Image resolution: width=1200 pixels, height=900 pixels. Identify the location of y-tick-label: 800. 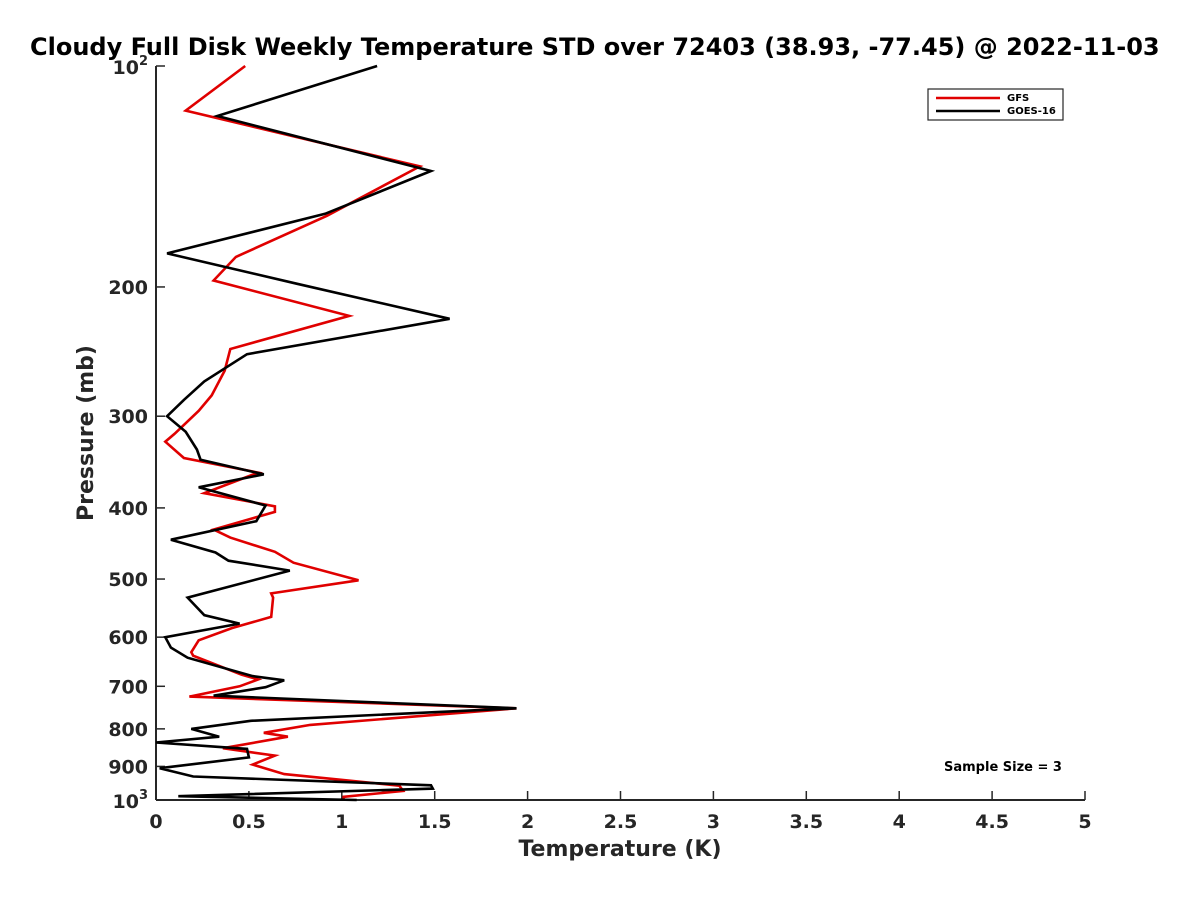
(128, 730).